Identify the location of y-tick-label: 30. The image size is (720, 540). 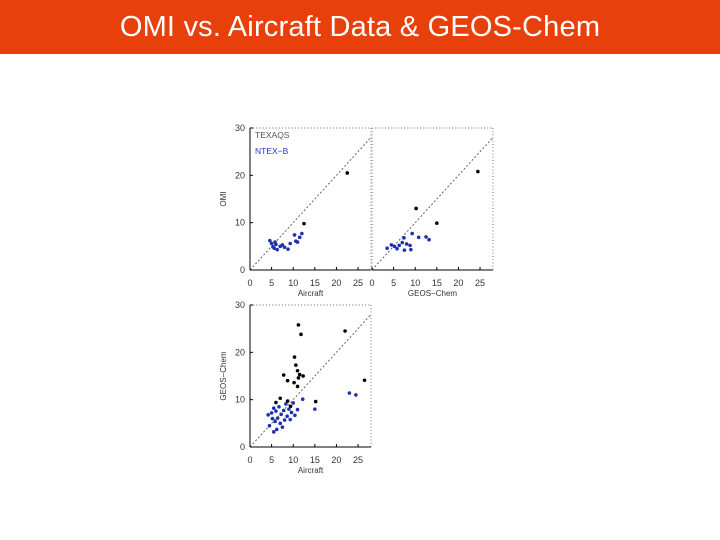
(240, 305).